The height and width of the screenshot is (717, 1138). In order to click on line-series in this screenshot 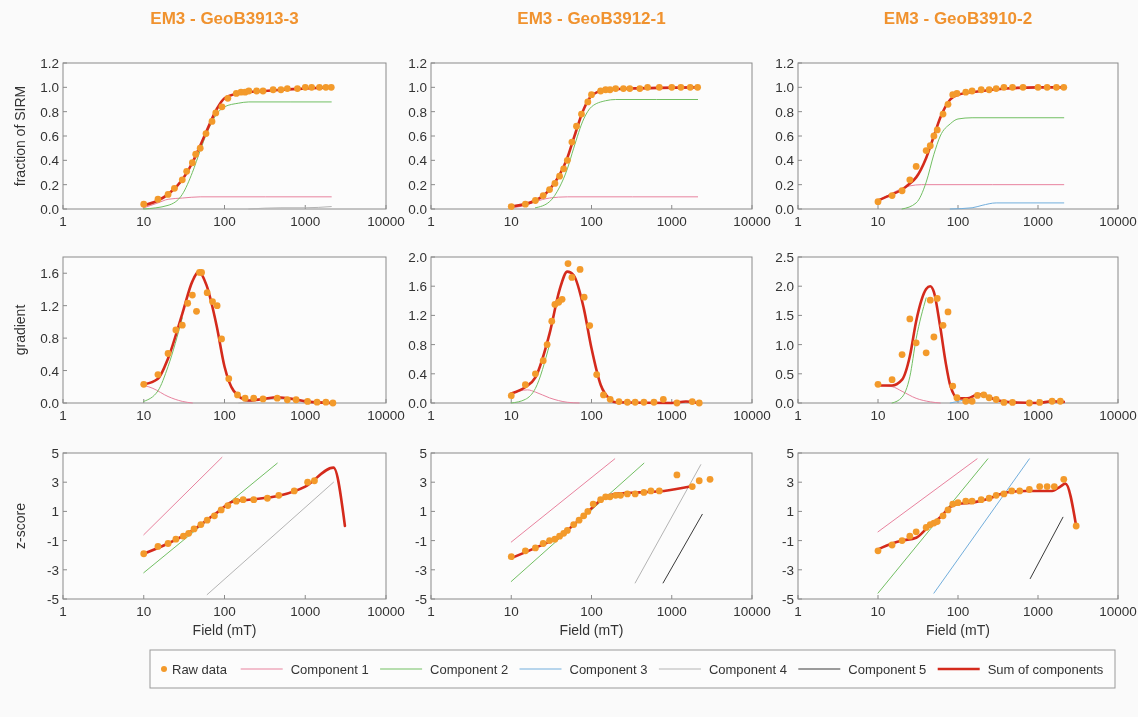, I will do `click(163, 359)`.